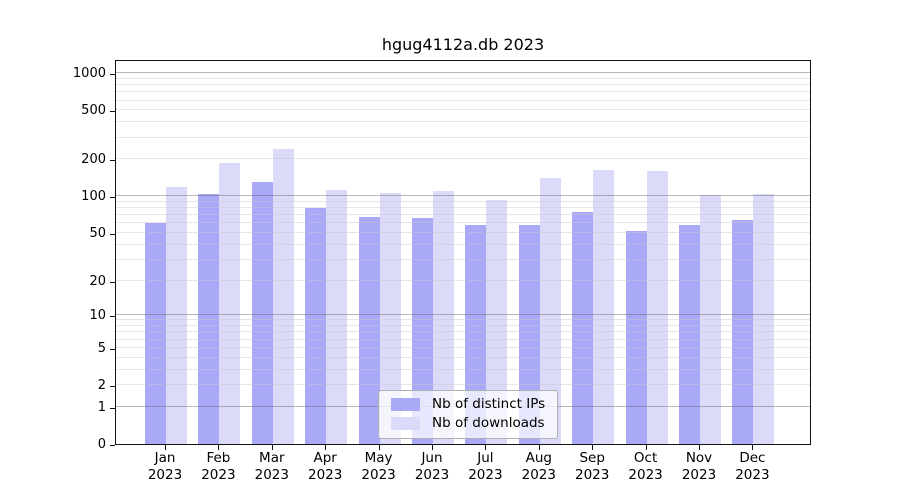 The height and width of the screenshot is (500, 900). What do you see at coordinates (405, 423) in the screenshot?
I see `legend-swatch-downloads` at bounding box center [405, 423].